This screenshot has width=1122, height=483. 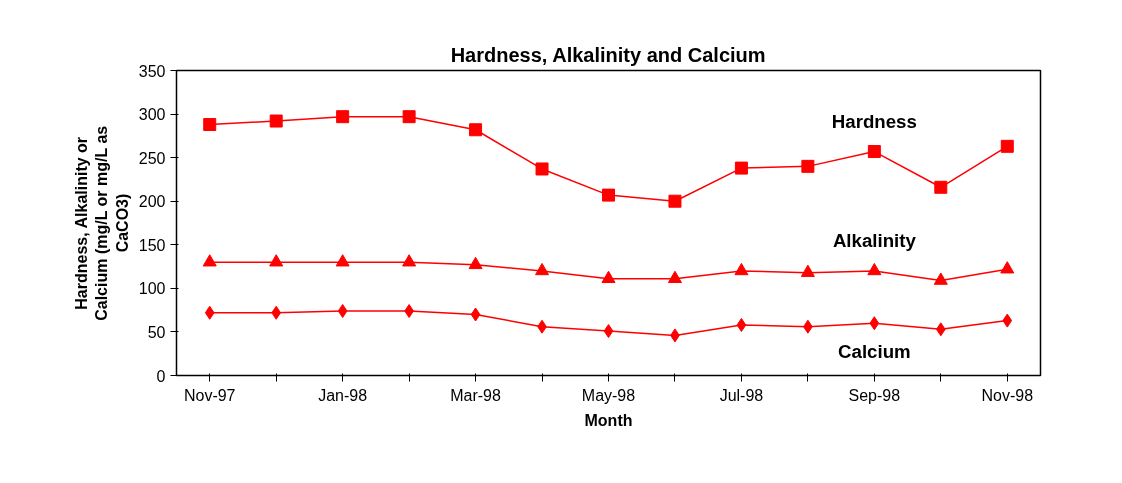 What do you see at coordinates (161, 376) in the screenshot?
I see `y-tick-label: 0` at bounding box center [161, 376].